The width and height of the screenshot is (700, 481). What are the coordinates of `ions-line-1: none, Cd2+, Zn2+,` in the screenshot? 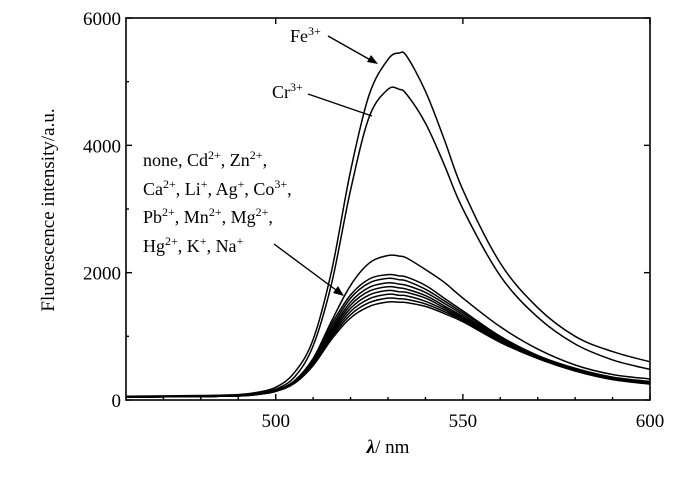 It's located at (205, 159).